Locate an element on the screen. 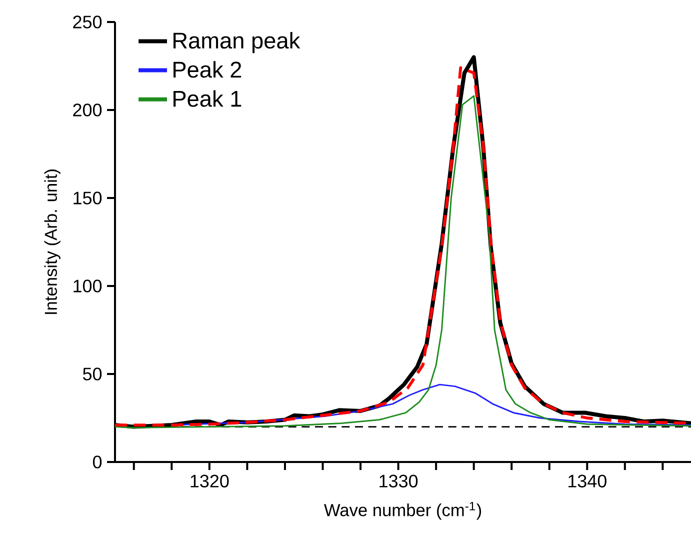 This screenshot has width=691, height=554. x-tick-label: 1320 is located at coordinates (209, 481).